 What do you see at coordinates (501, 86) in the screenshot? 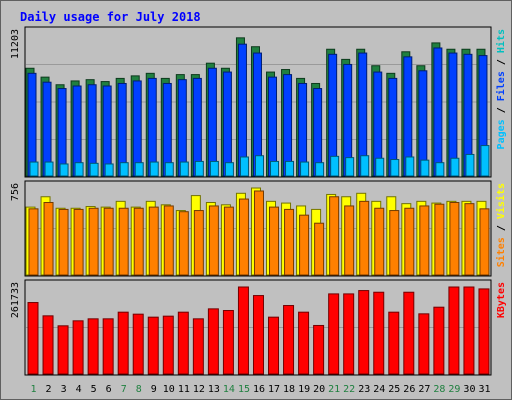
I see `legend-entry-hits-files-pages-2: Files` at bounding box center [501, 86].